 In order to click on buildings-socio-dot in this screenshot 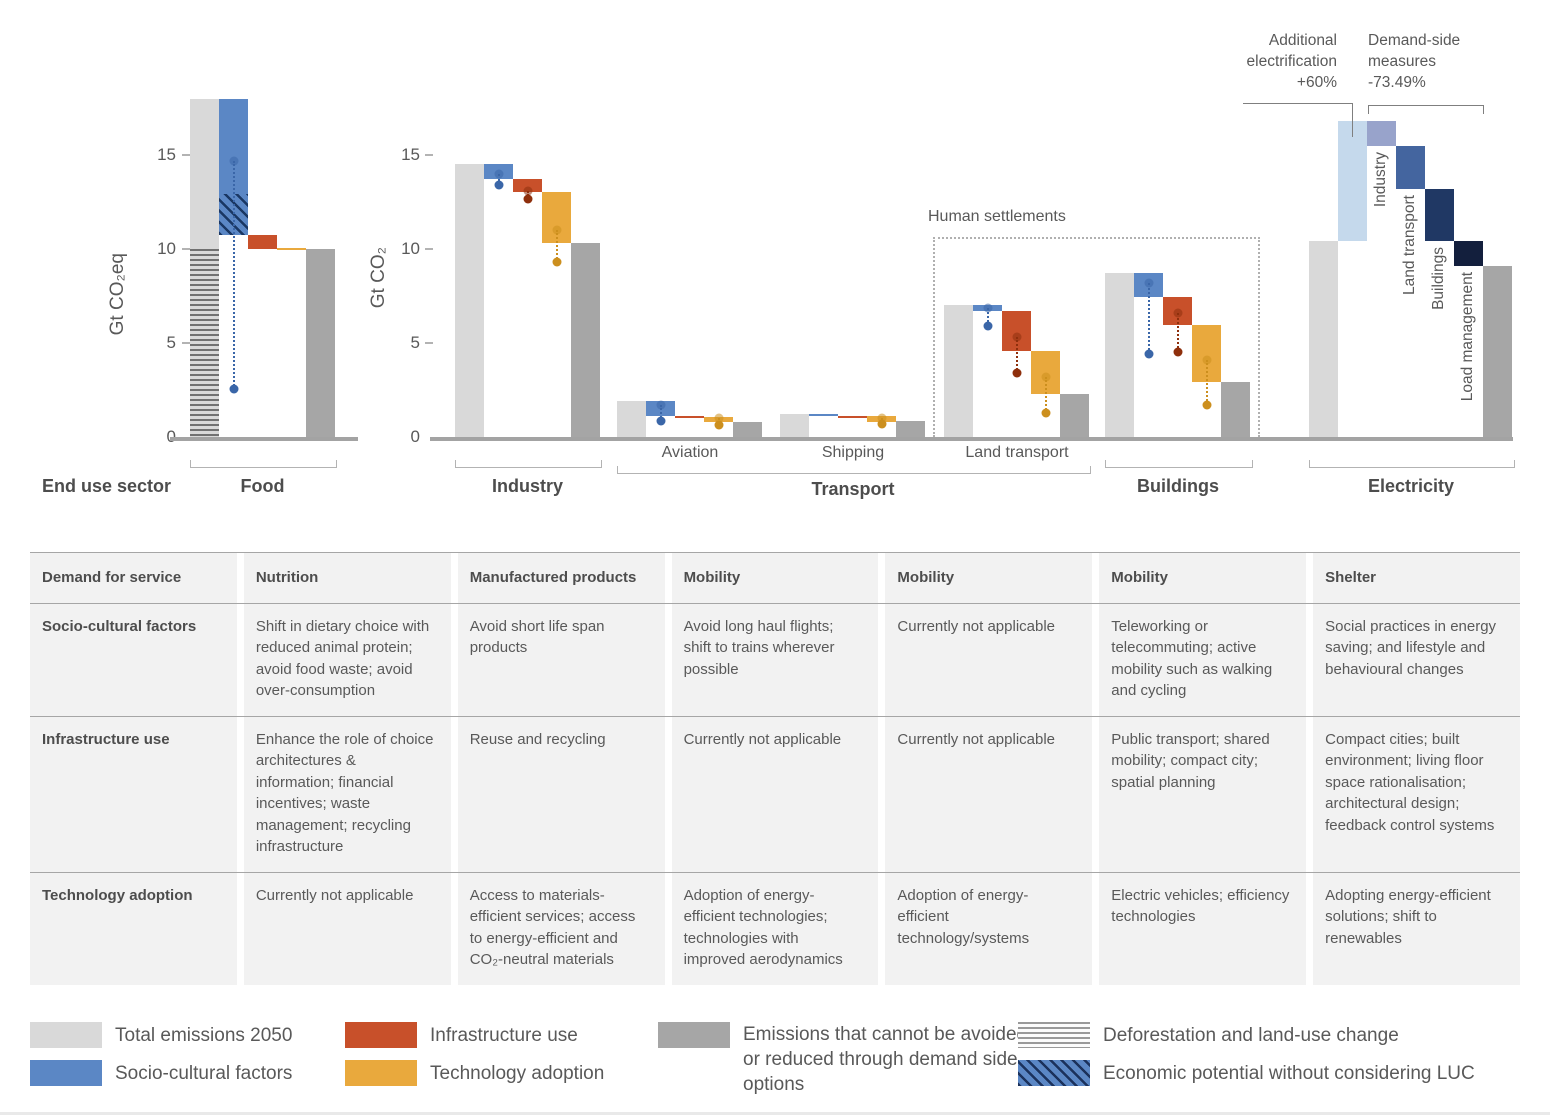, I will do `click(1148, 283)`.